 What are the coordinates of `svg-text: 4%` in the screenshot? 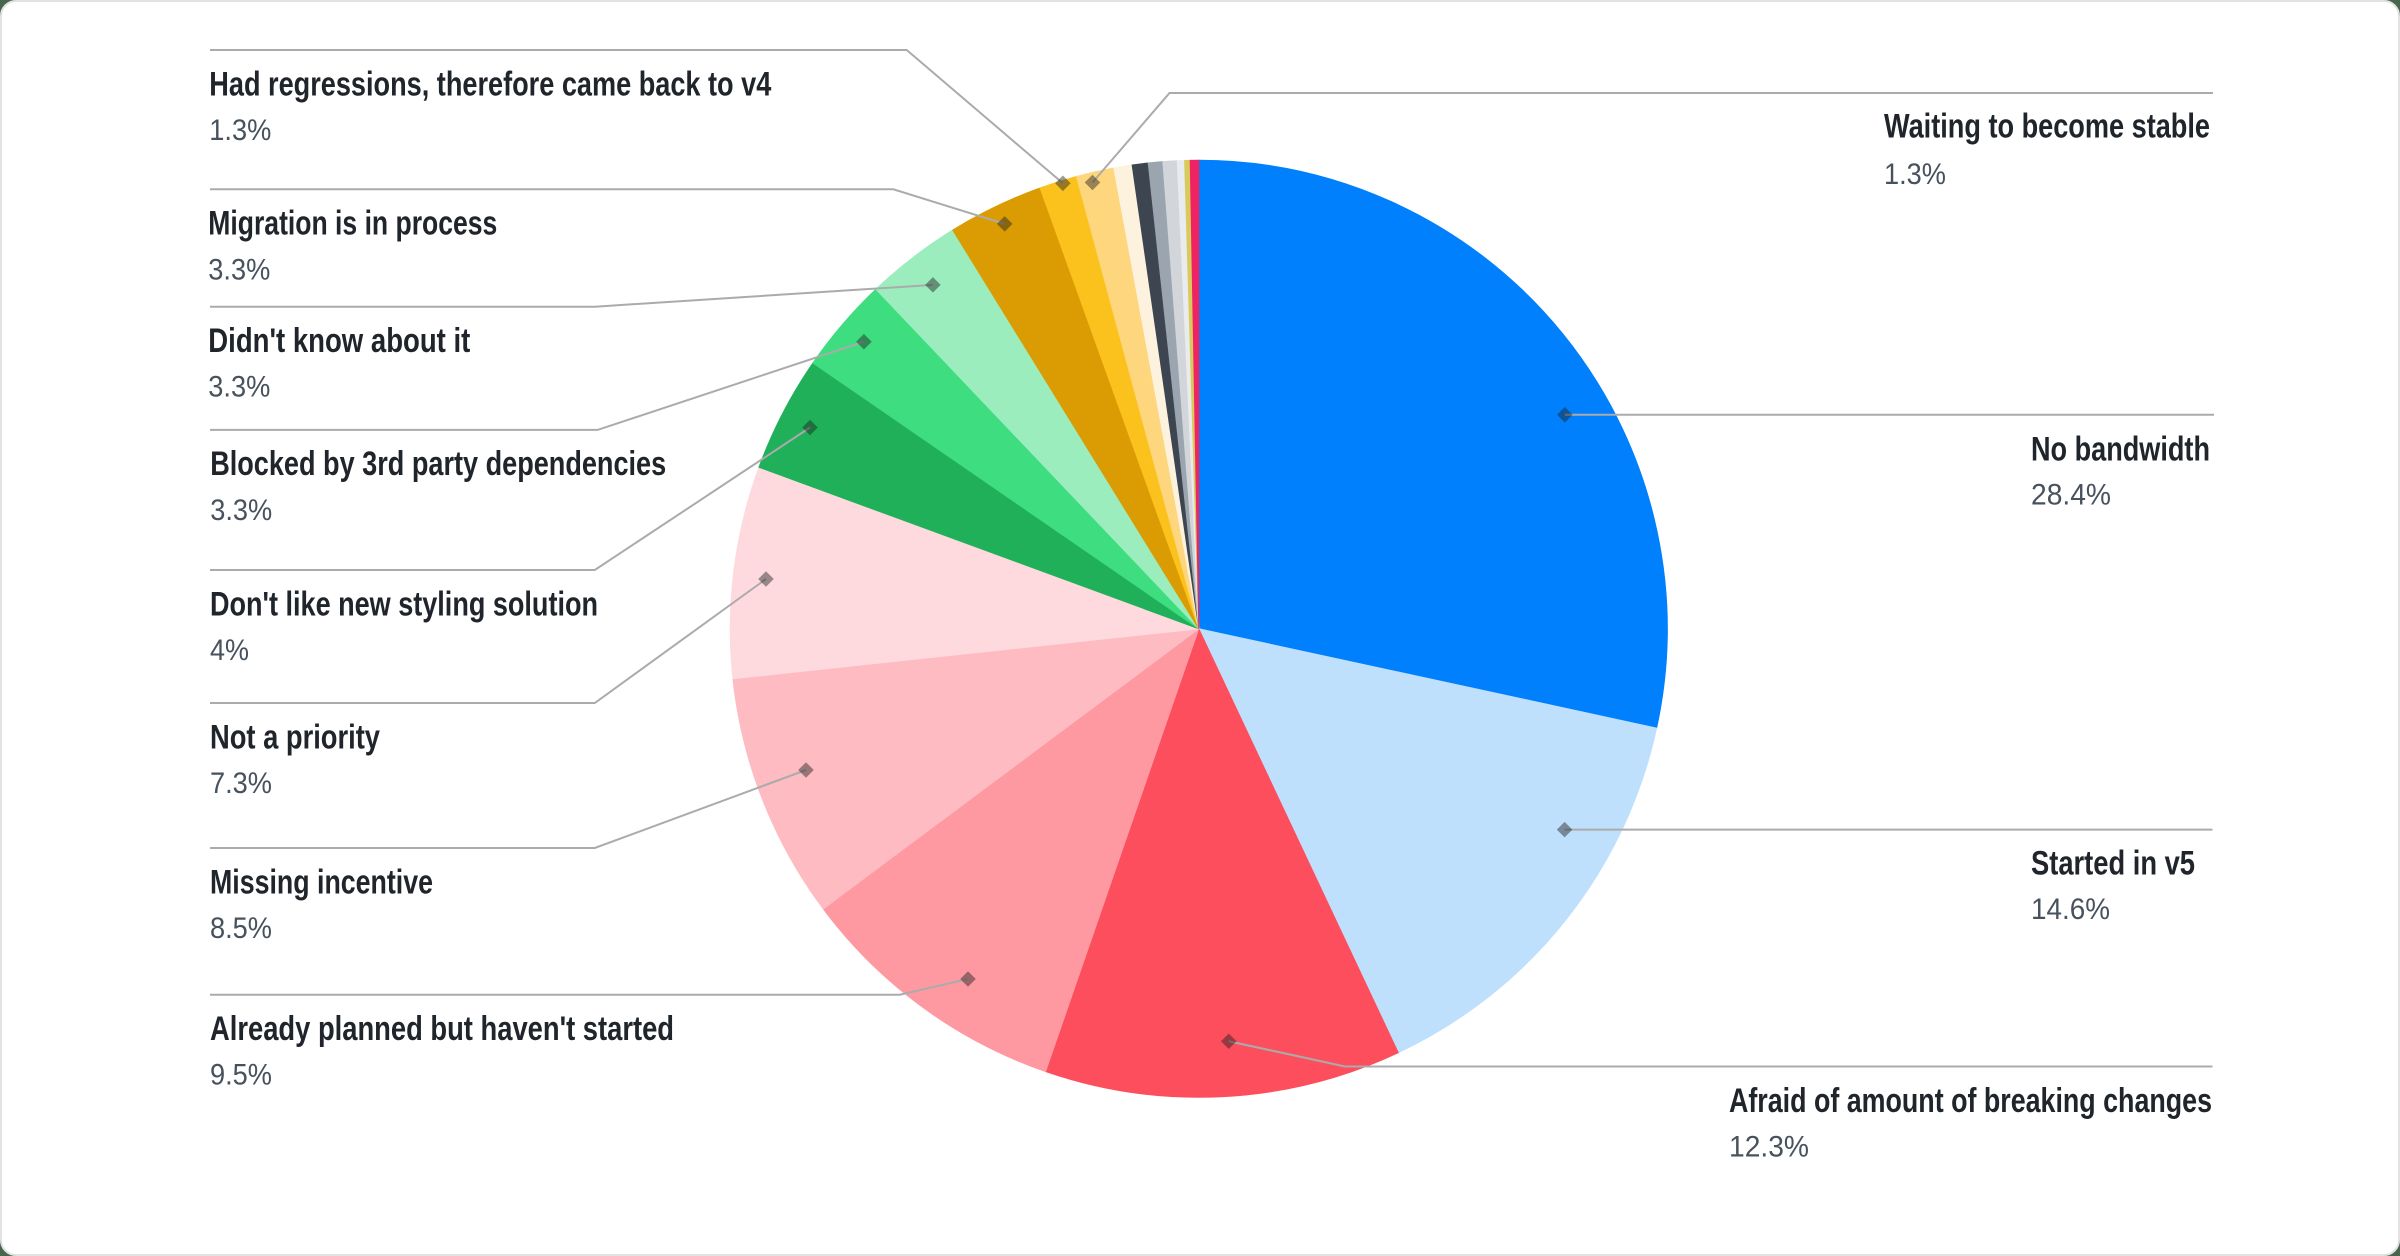 It's located at (229, 650).